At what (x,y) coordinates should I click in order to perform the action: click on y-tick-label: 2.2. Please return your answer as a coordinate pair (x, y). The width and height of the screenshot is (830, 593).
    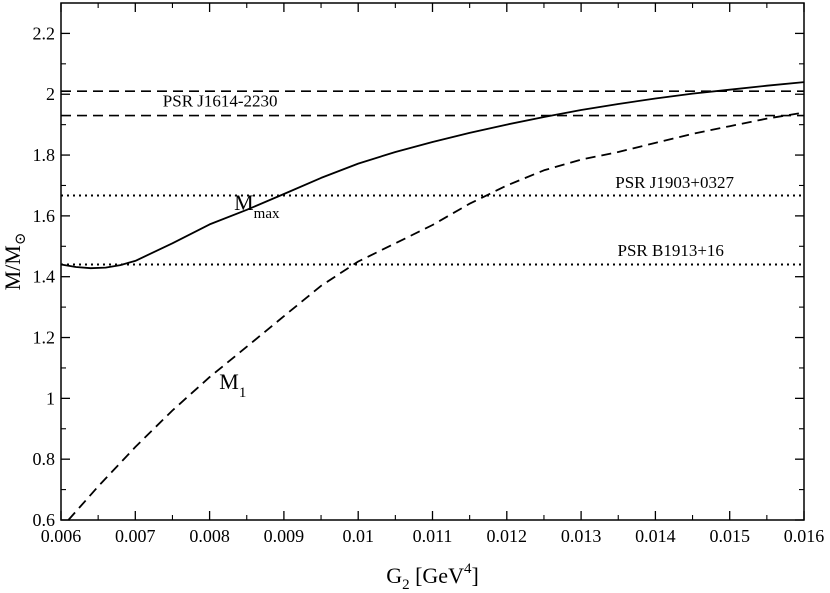
    Looking at the image, I should click on (44, 33).